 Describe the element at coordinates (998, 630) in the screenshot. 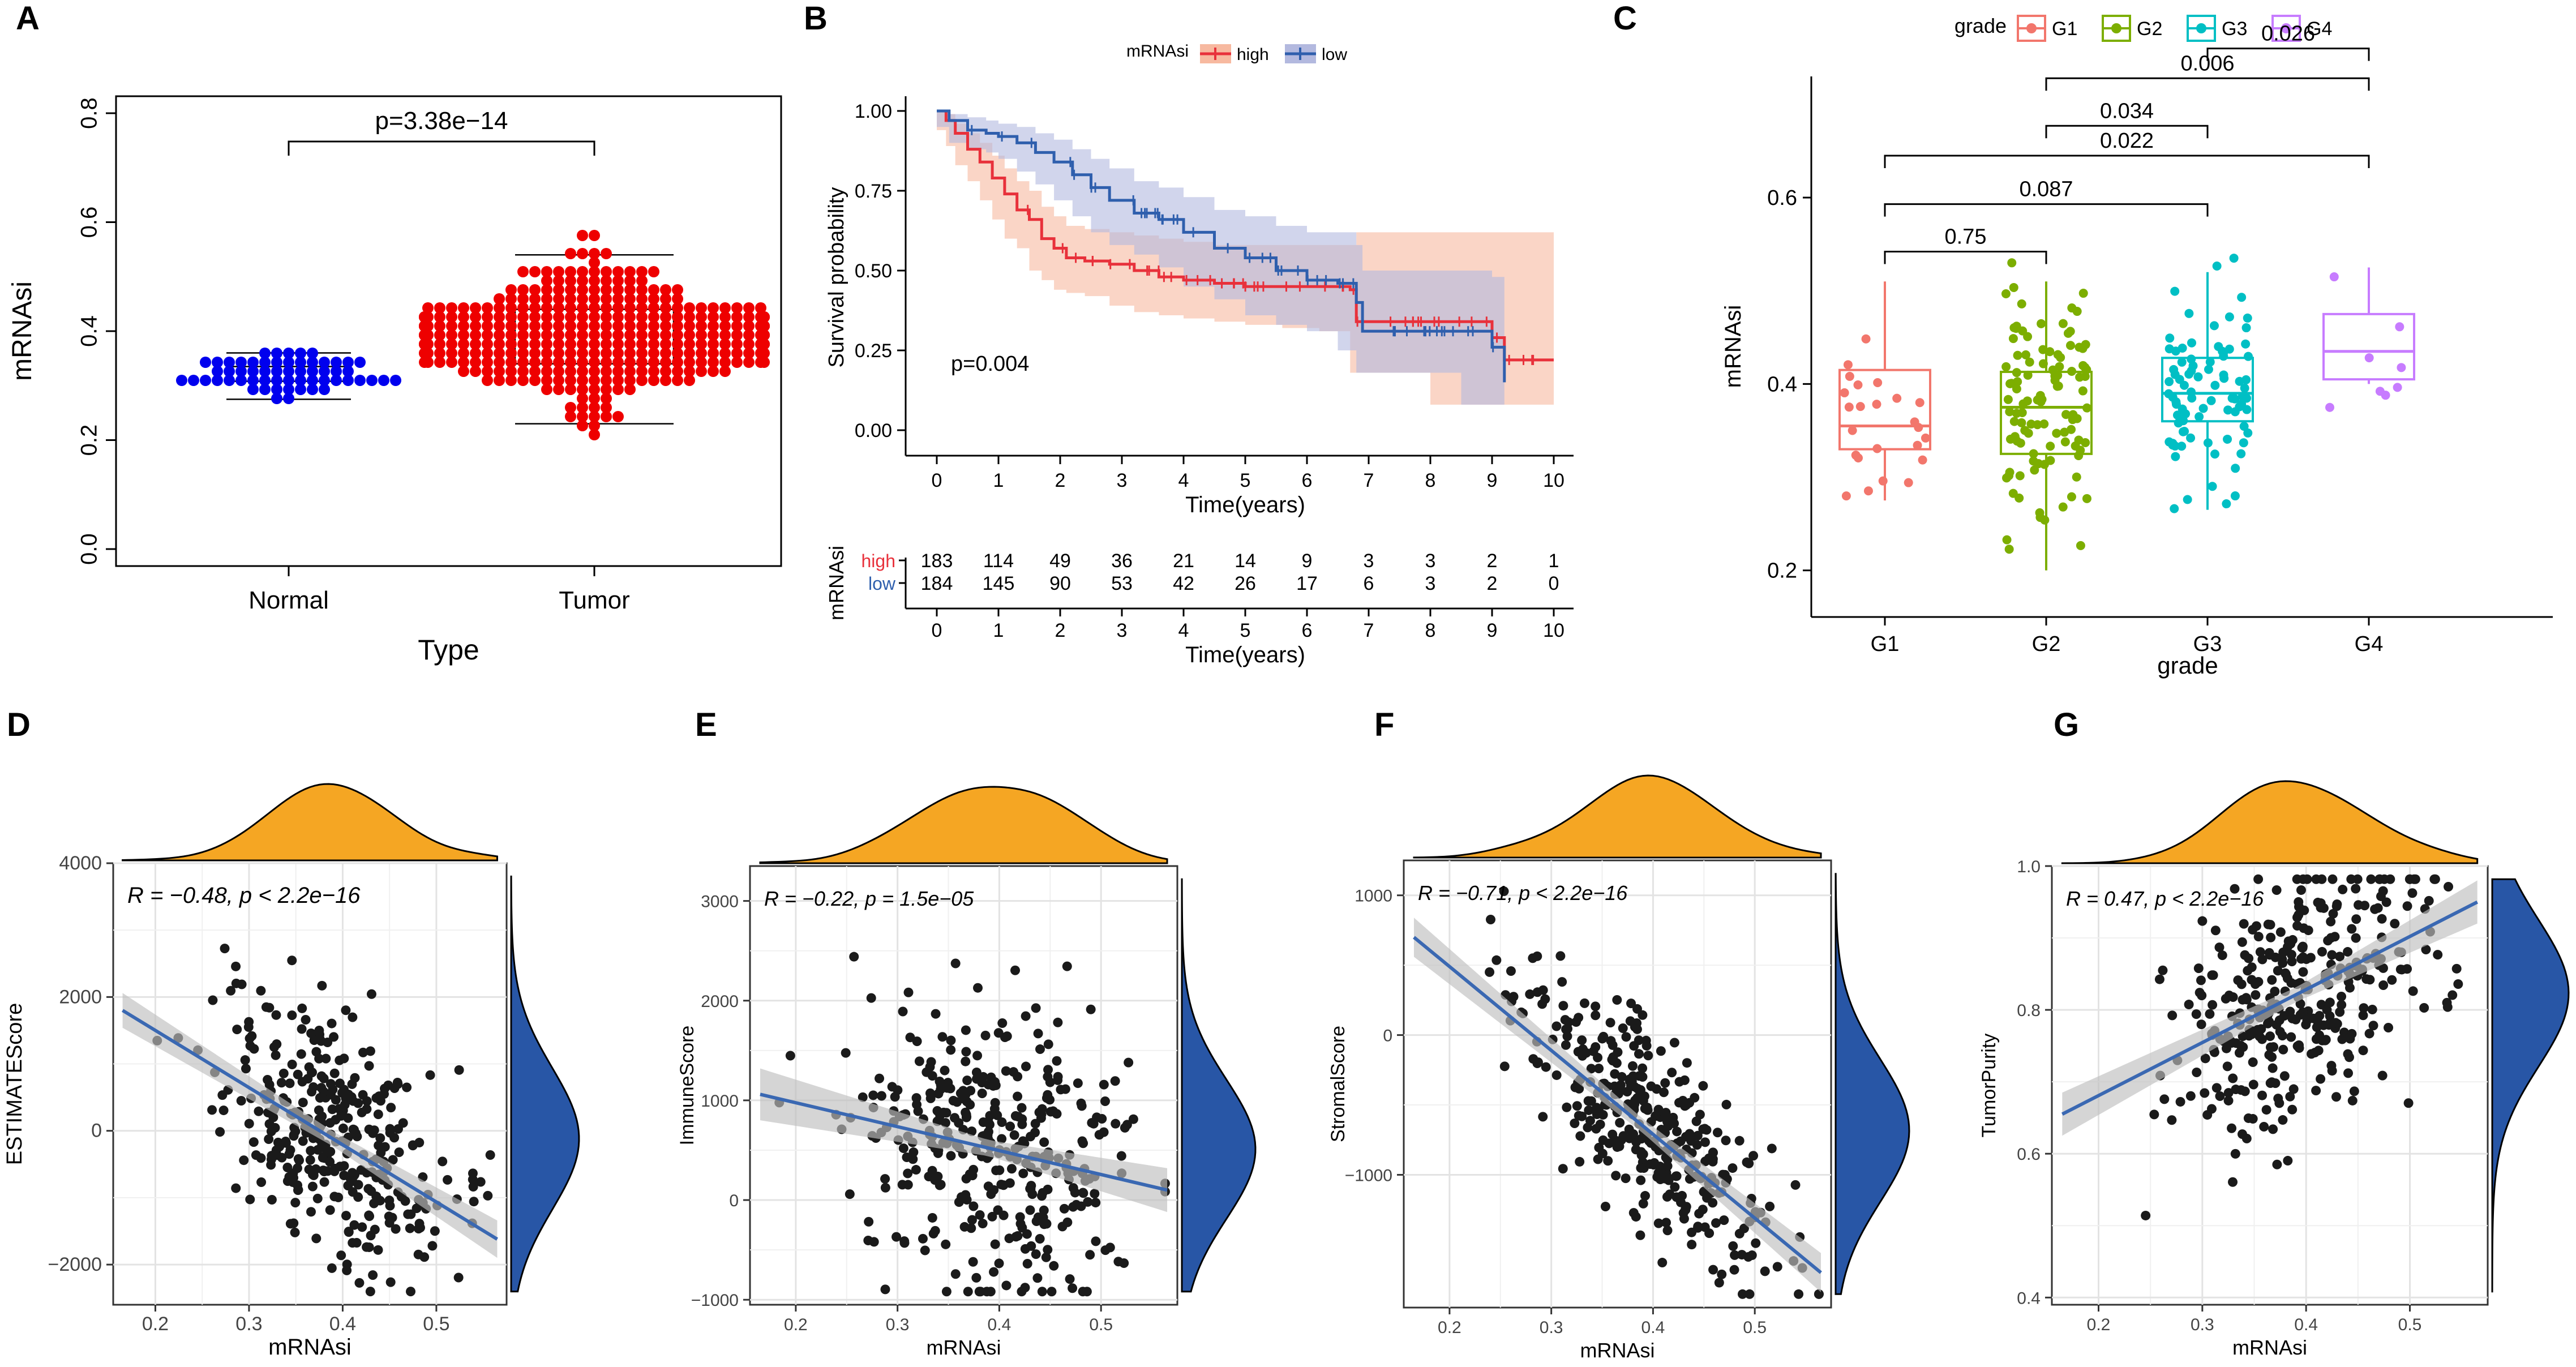

I see `risk-x-tick-label: 1` at that location.